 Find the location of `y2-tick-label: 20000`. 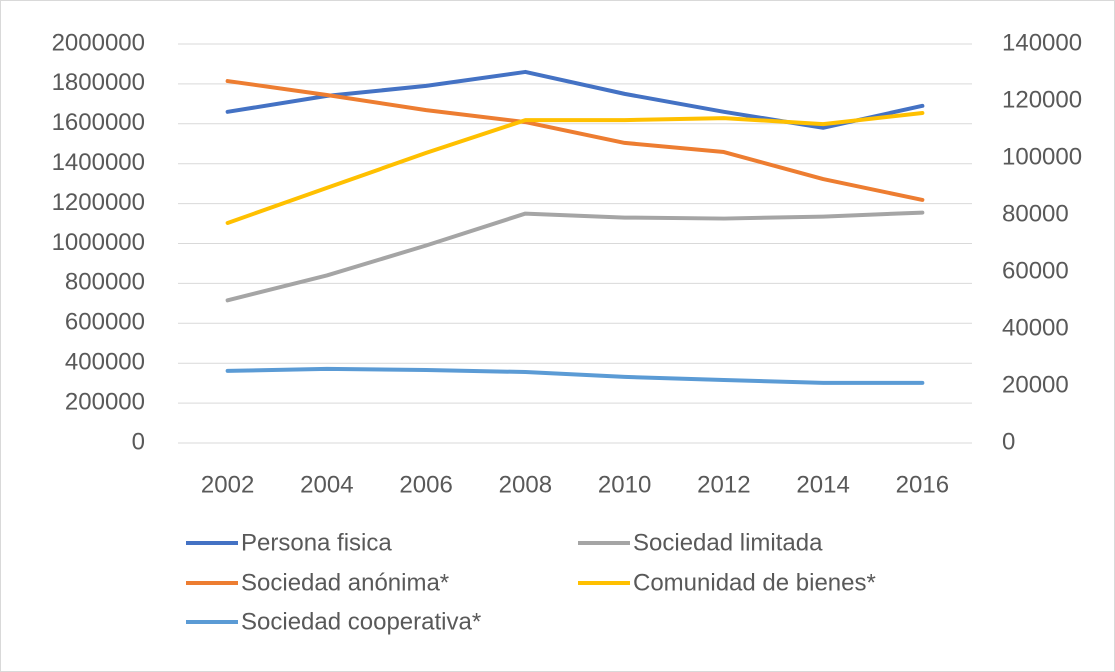

y2-tick-label: 20000 is located at coordinates (1035, 384).